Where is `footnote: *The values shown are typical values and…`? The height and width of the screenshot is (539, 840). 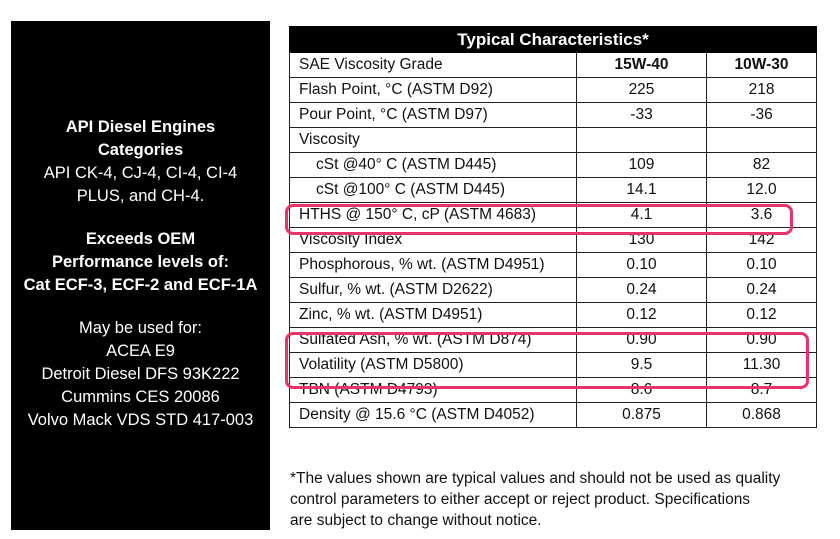 footnote: *The values shown are typical values and… is located at coordinates (555, 499).